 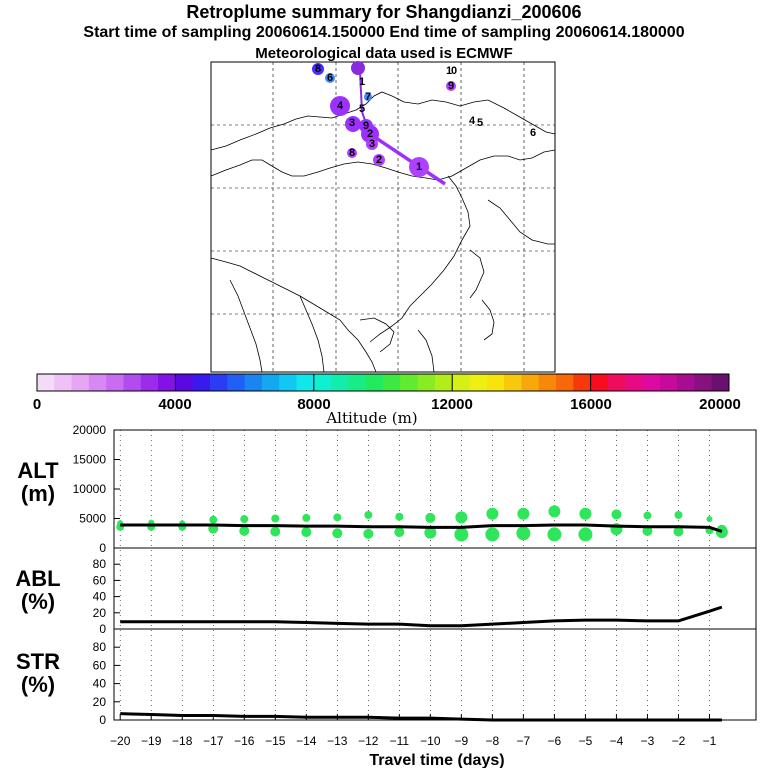 I want to click on abl-line, so click(x=421, y=616).